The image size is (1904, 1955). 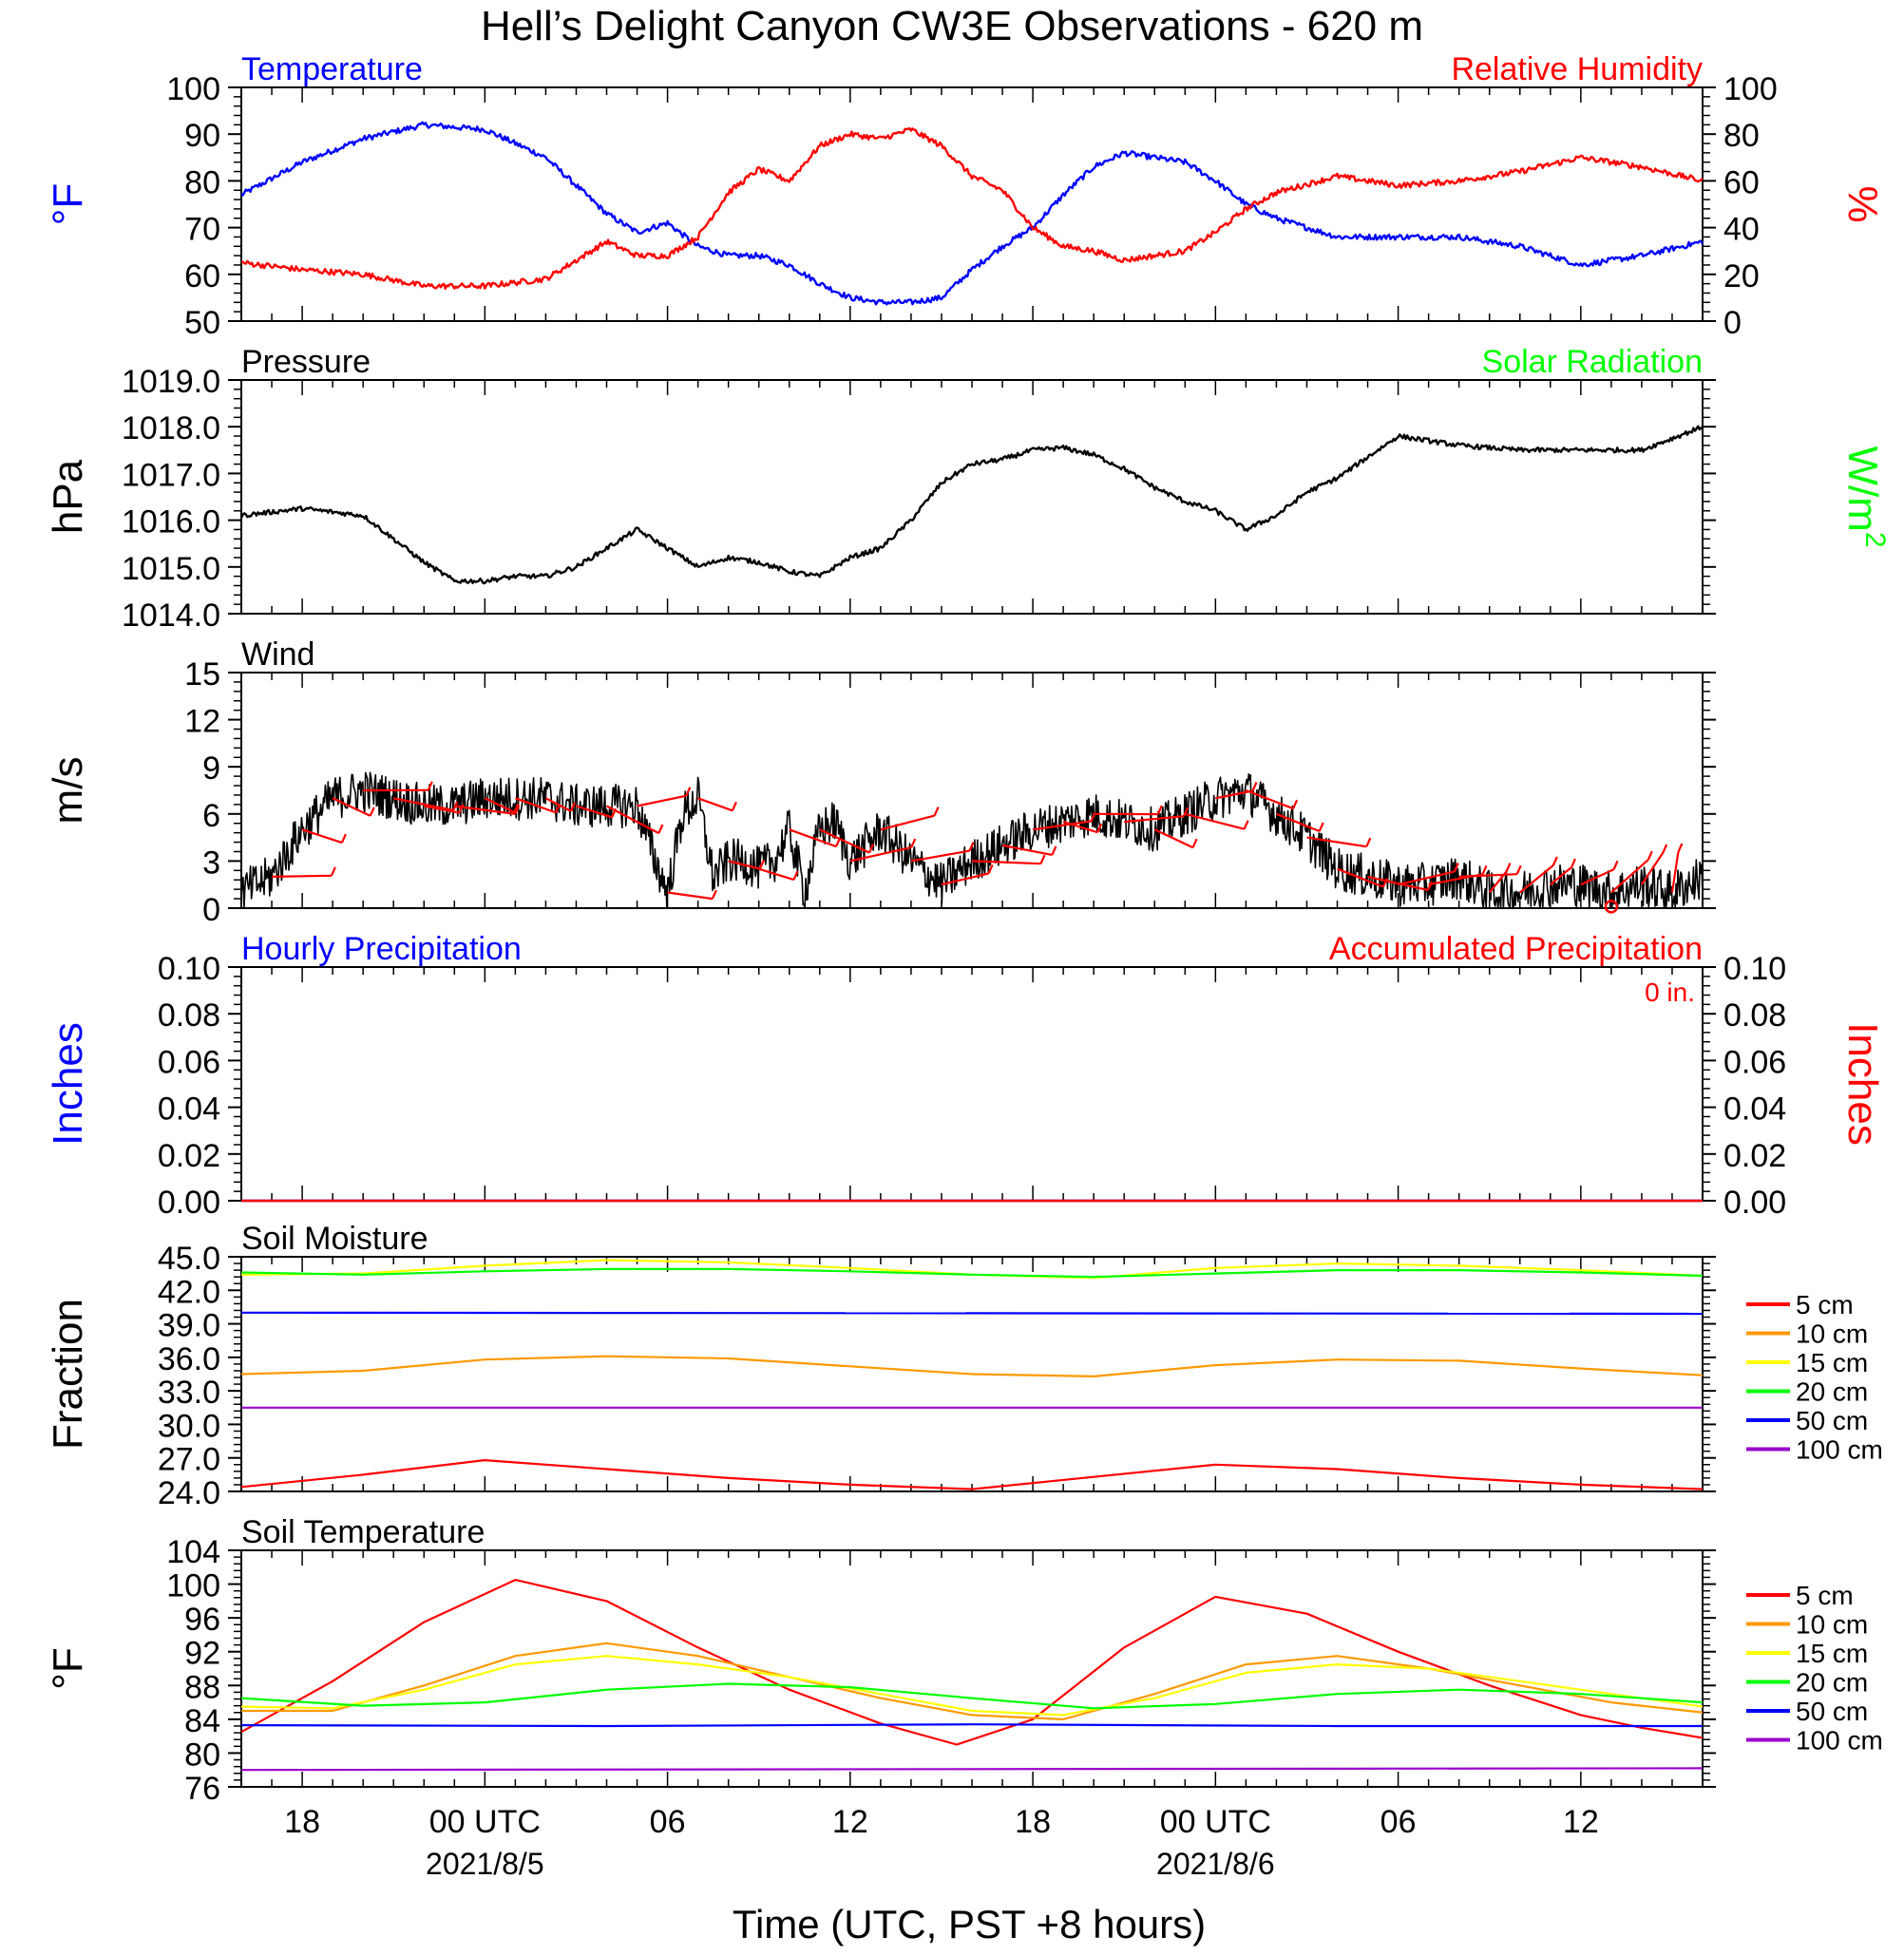 What do you see at coordinates (850, 1822) in the screenshot?
I see `x-tick-label: 12` at bounding box center [850, 1822].